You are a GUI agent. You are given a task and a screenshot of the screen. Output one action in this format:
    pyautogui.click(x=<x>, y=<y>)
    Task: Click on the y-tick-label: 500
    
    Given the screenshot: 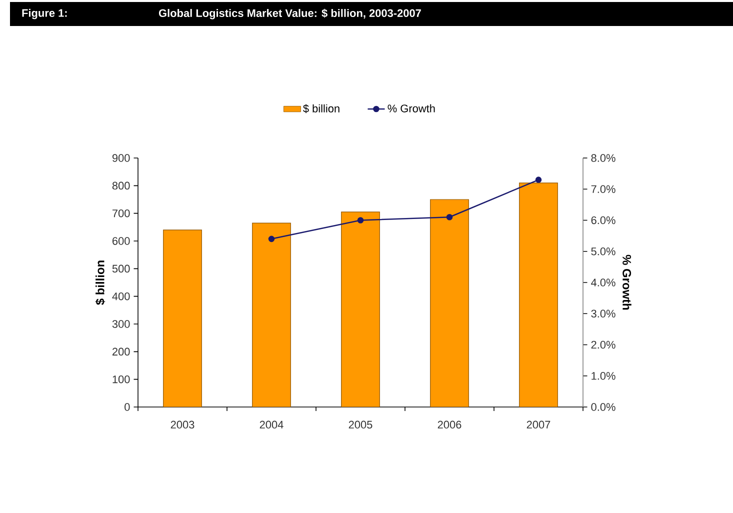 What is the action you would take?
    pyautogui.click(x=121, y=268)
    